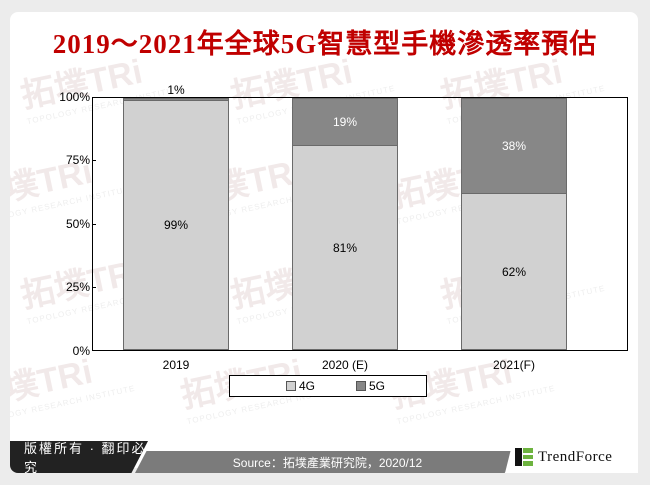 This screenshot has height=485, width=650. I want to click on legend-label: 5G, so click(377, 386).